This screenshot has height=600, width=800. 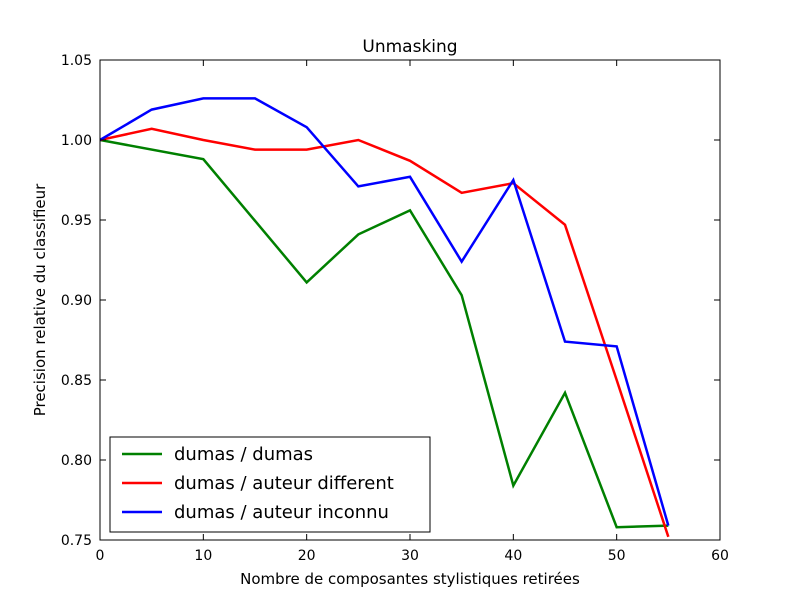 What do you see at coordinates (513, 556) in the screenshot?
I see `x-tick-label: 40` at bounding box center [513, 556].